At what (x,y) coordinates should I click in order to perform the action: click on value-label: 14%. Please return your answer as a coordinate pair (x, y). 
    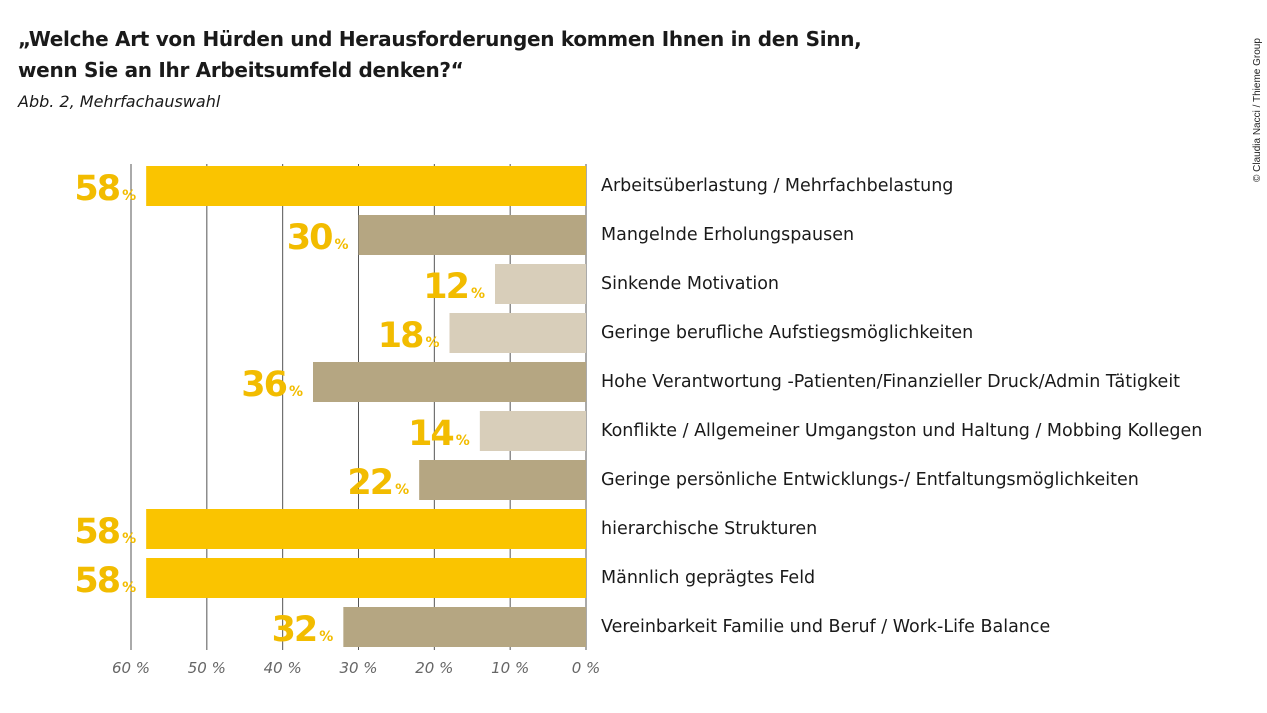
    Looking at the image, I should click on (439, 434).